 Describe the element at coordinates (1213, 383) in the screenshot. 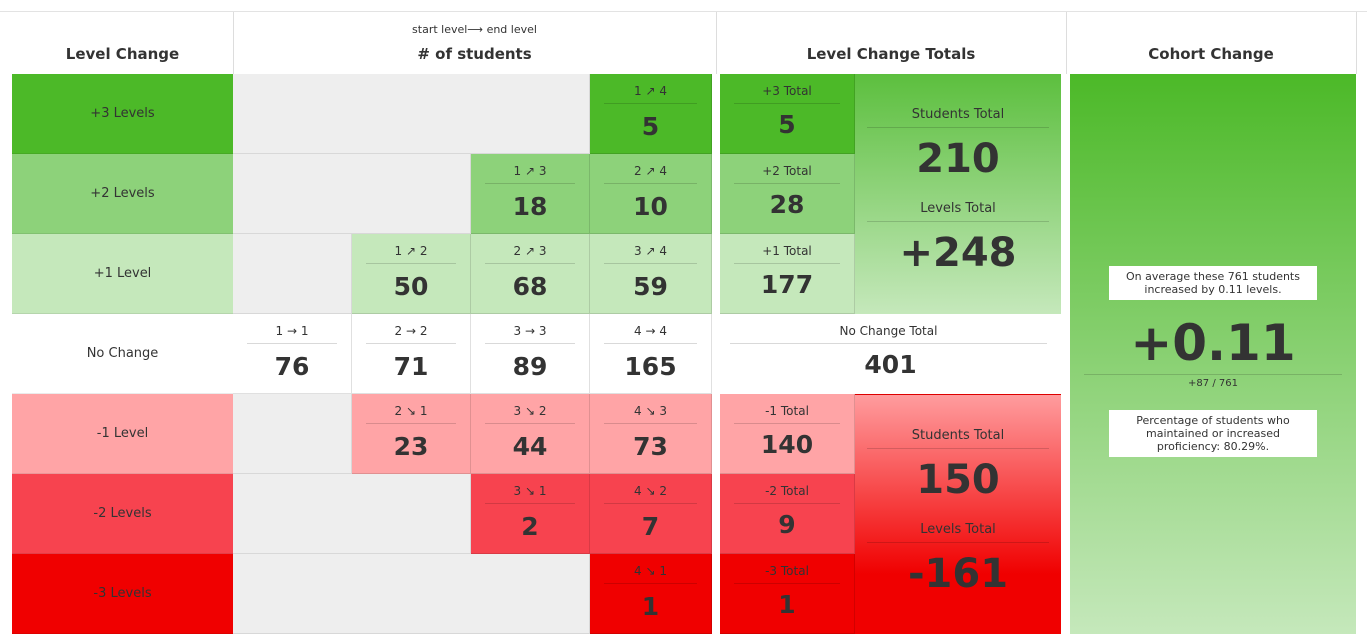

I see `cohort-fraction: +87 / 761` at that location.